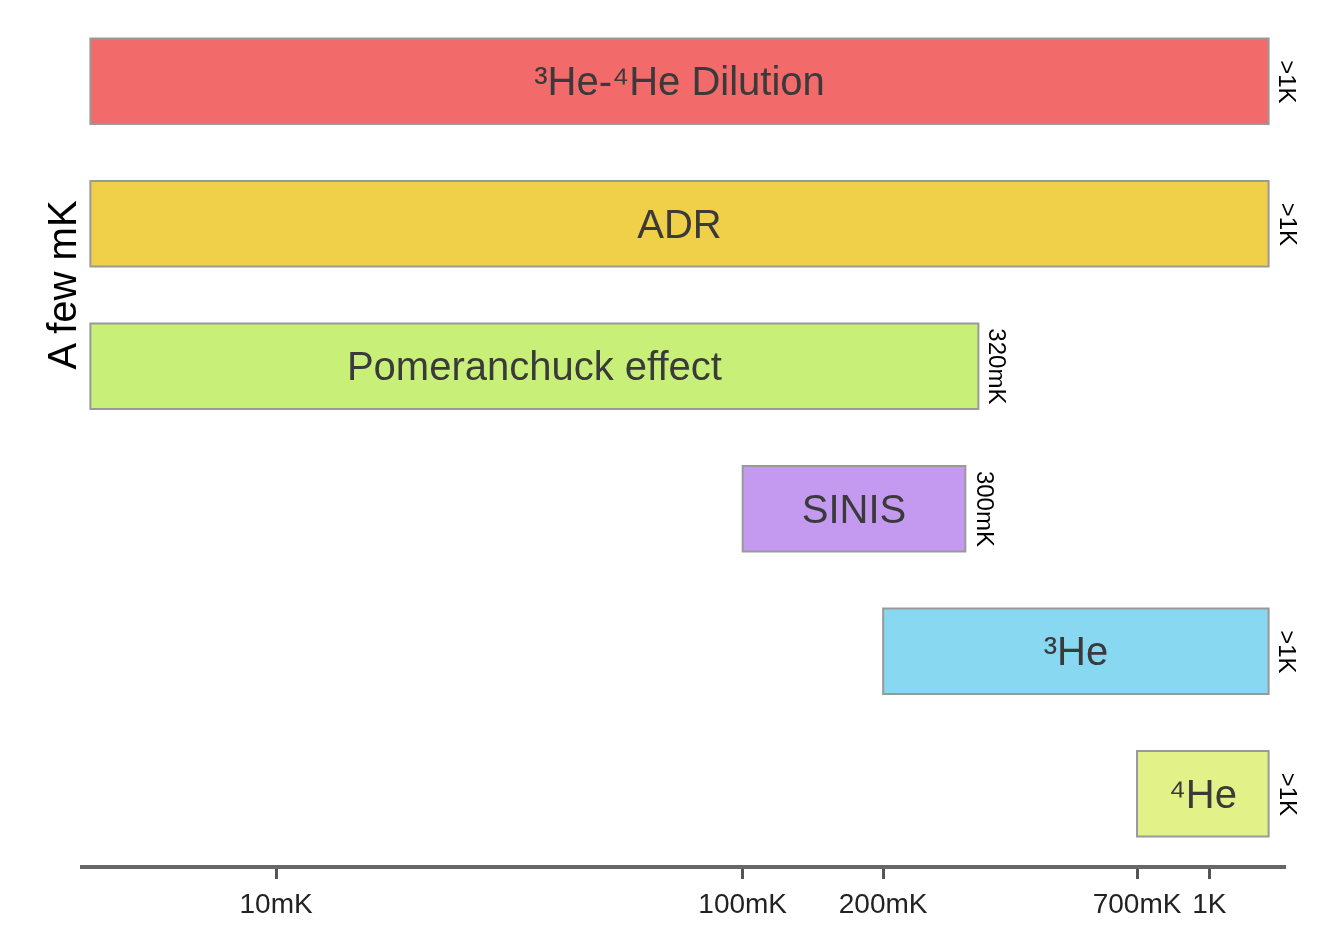 This screenshot has height=945, width=1336. I want to click on annotation: 320mK, so click(998, 366).